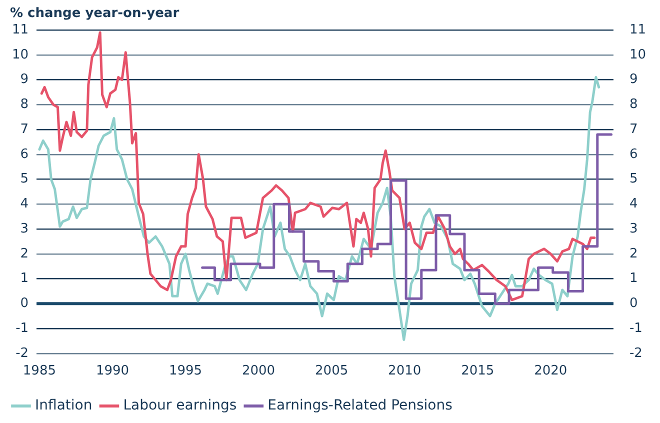 This screenshot has height=423, width=660. What do you see at coordinates (180, 406) in the screenshot?
I see `legend-label: Labour earnings` at bounding box center [180, 406].